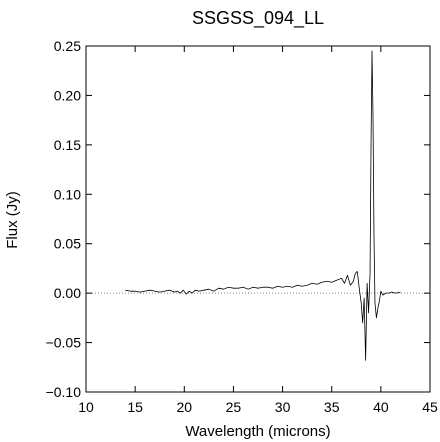 This screenshot has height=442, width=440. Describe the element at coordinates (257, 431) in the screenshot. I see `x-axis-label: Wavelength (microns)` at that location.